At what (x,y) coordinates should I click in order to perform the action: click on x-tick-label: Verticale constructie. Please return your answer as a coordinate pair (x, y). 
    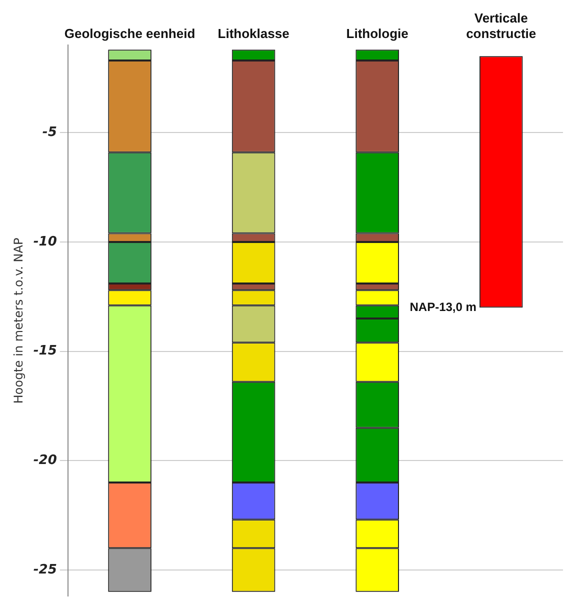
    Looking at the image, I should click on (501, 25).